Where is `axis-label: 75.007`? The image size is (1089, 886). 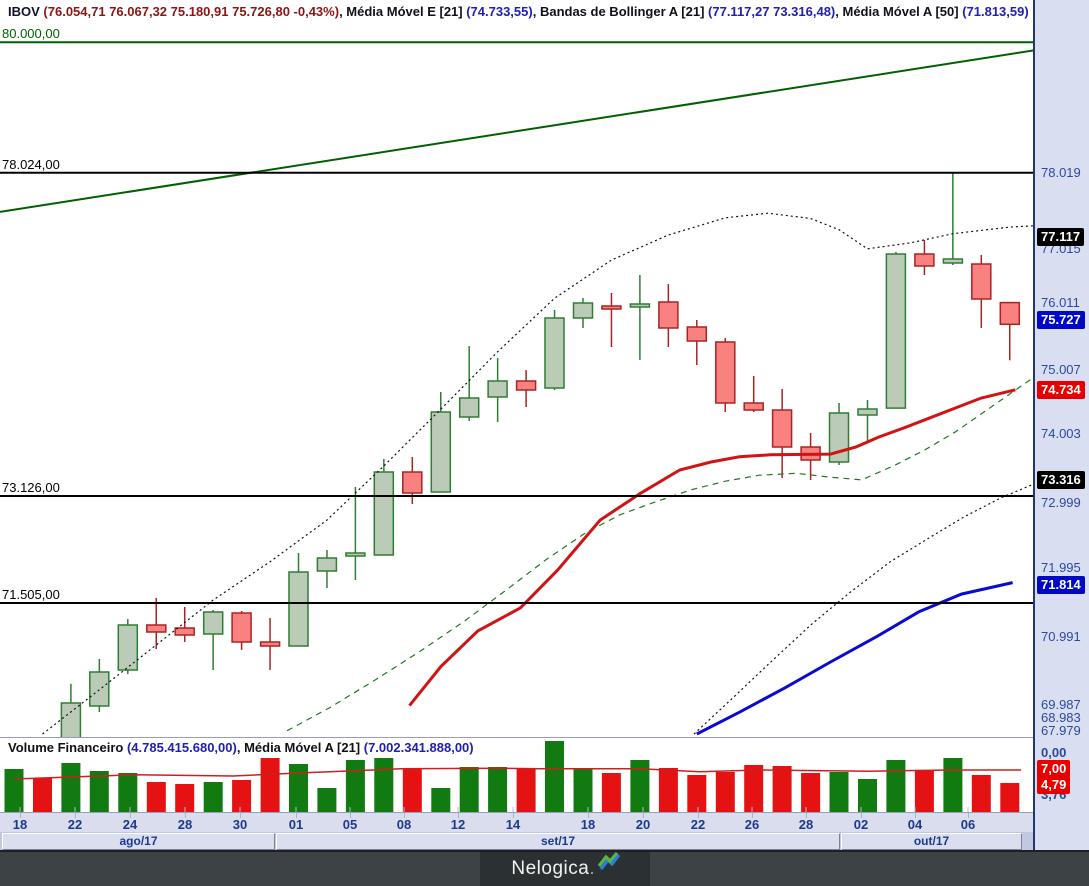 axis-label: 75.007 is located at coordinates (1061, 369).